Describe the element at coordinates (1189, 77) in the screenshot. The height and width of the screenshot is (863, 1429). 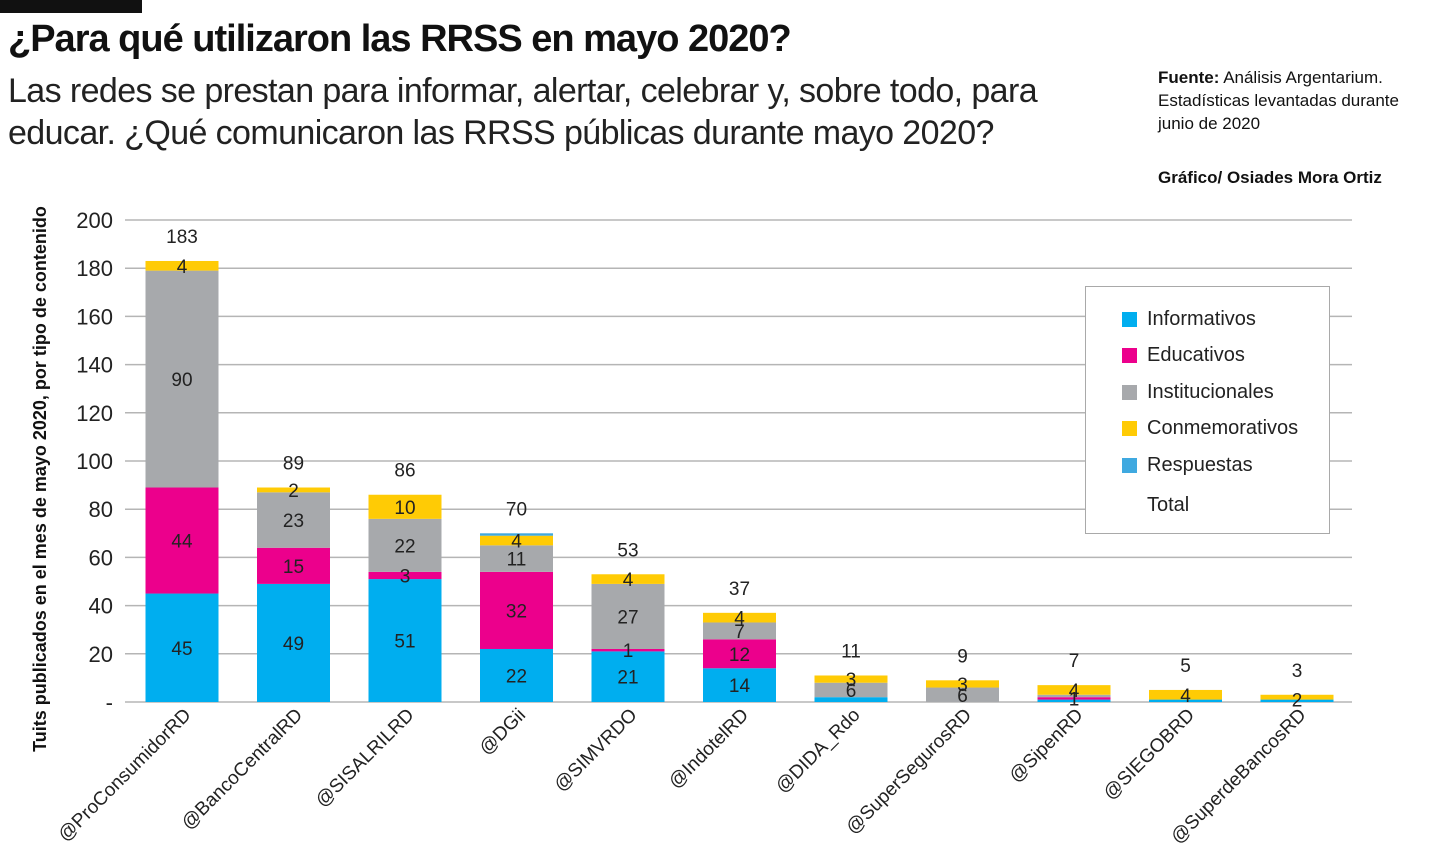
I see `source-label: Fuente:` at that location.